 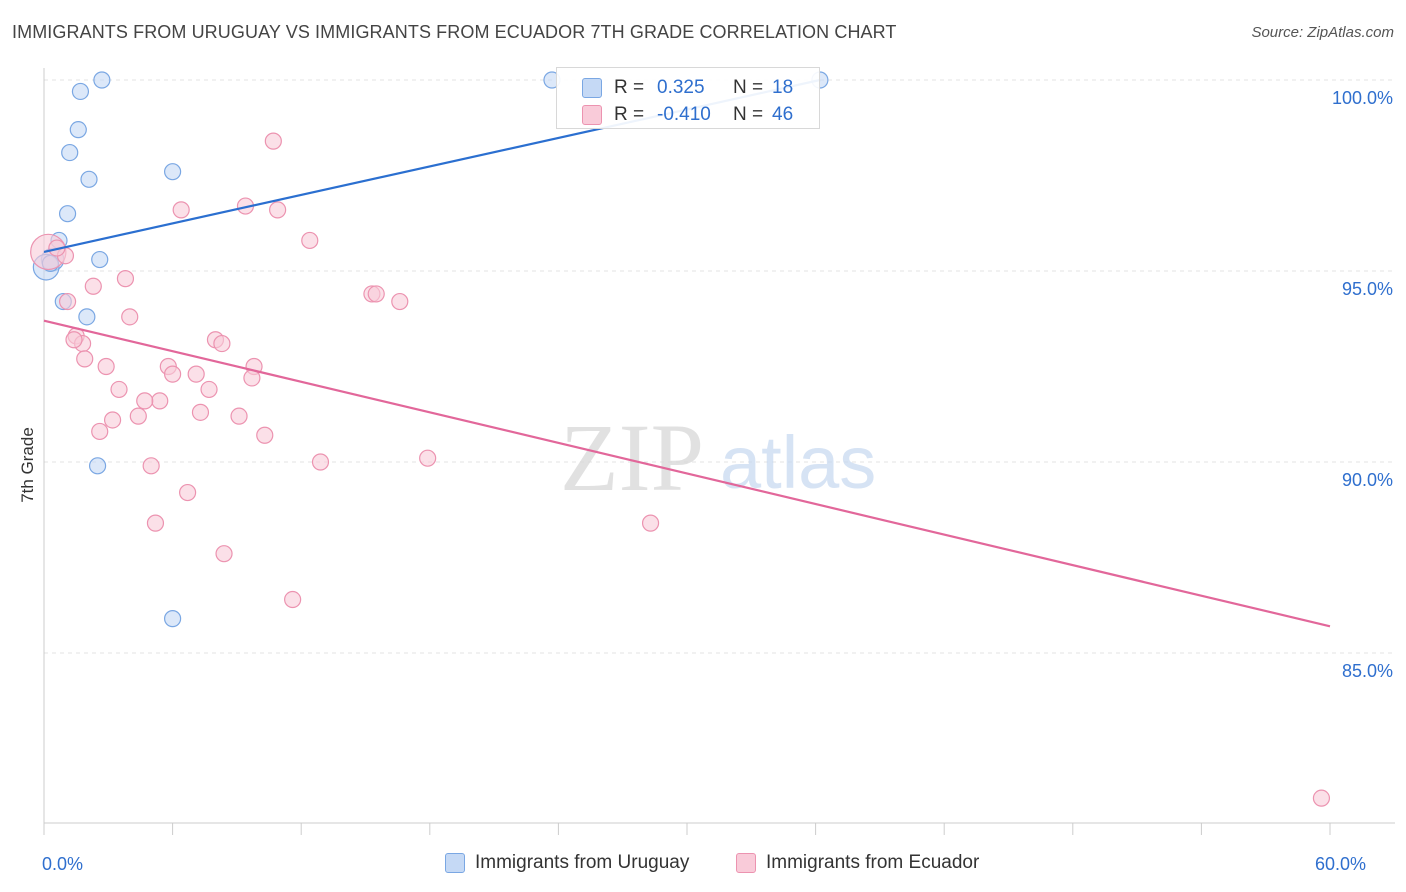 I want to click on stats-r-value: 0.325, so click(x=681, y=87).